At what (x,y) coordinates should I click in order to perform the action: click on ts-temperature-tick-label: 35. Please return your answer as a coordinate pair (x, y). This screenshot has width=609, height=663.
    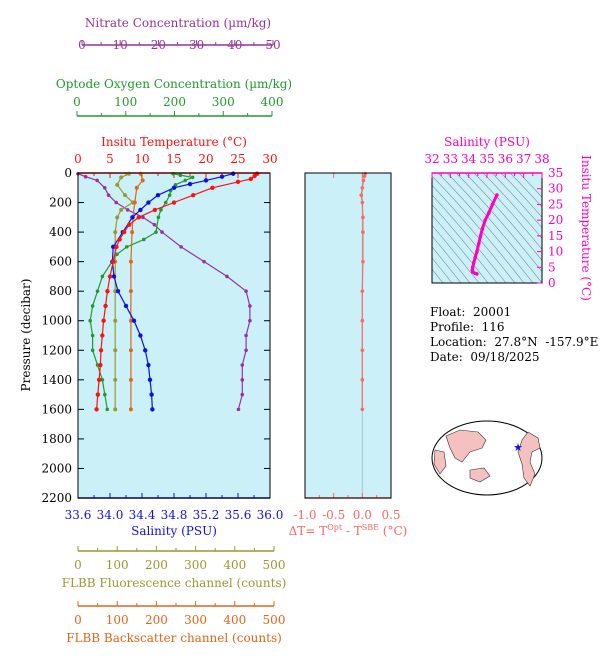
    Looking at the image, I should click on (555, 173).